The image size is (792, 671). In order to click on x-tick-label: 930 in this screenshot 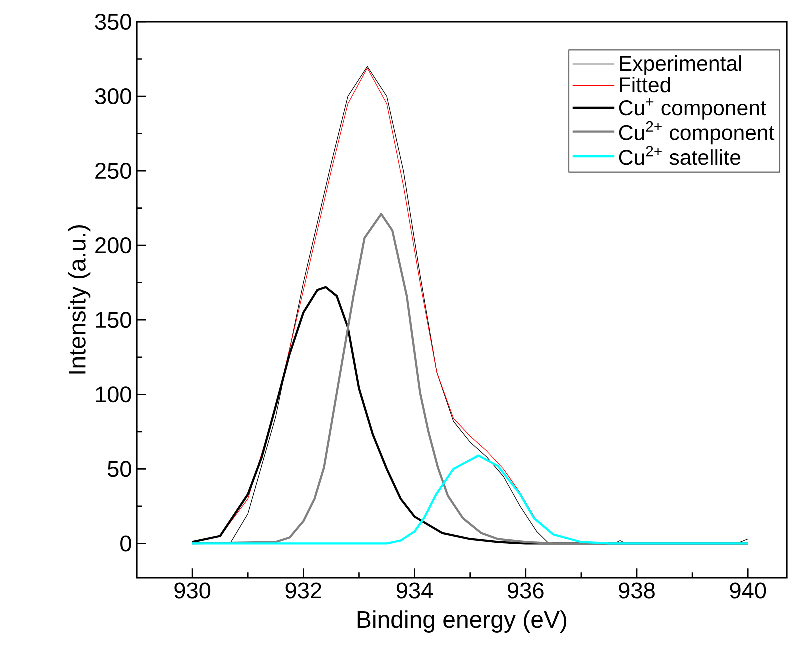, I will do `click(192, 590)`.